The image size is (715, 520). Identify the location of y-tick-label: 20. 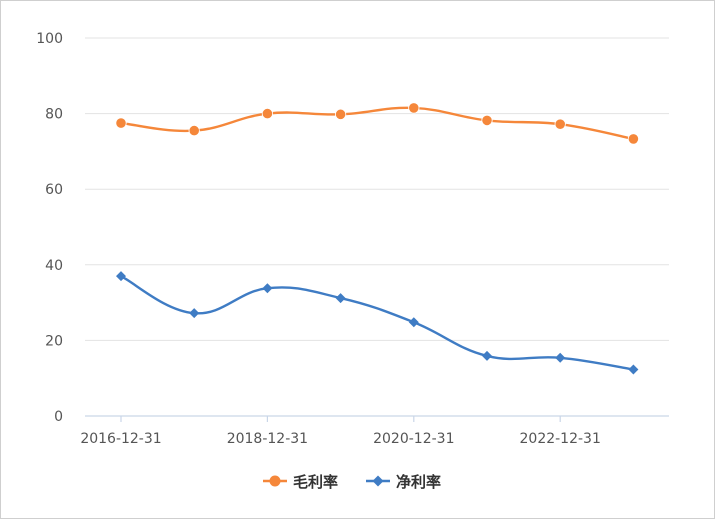
(54, 341).